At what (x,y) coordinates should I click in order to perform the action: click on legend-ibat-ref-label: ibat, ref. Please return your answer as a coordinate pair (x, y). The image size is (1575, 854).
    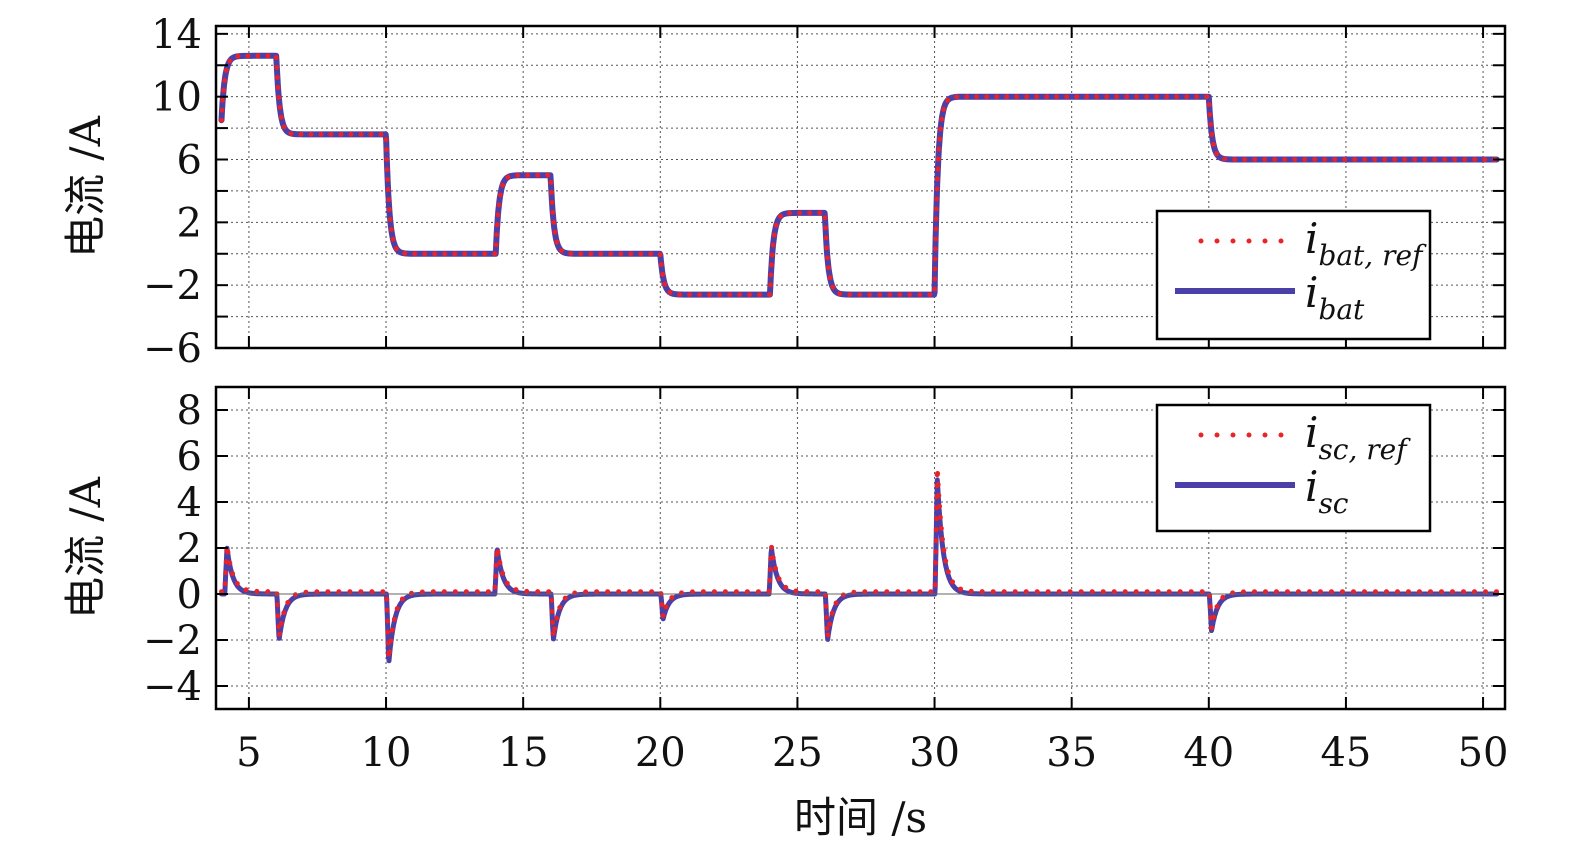
    Looking at the image, I should click on (1366, 243).